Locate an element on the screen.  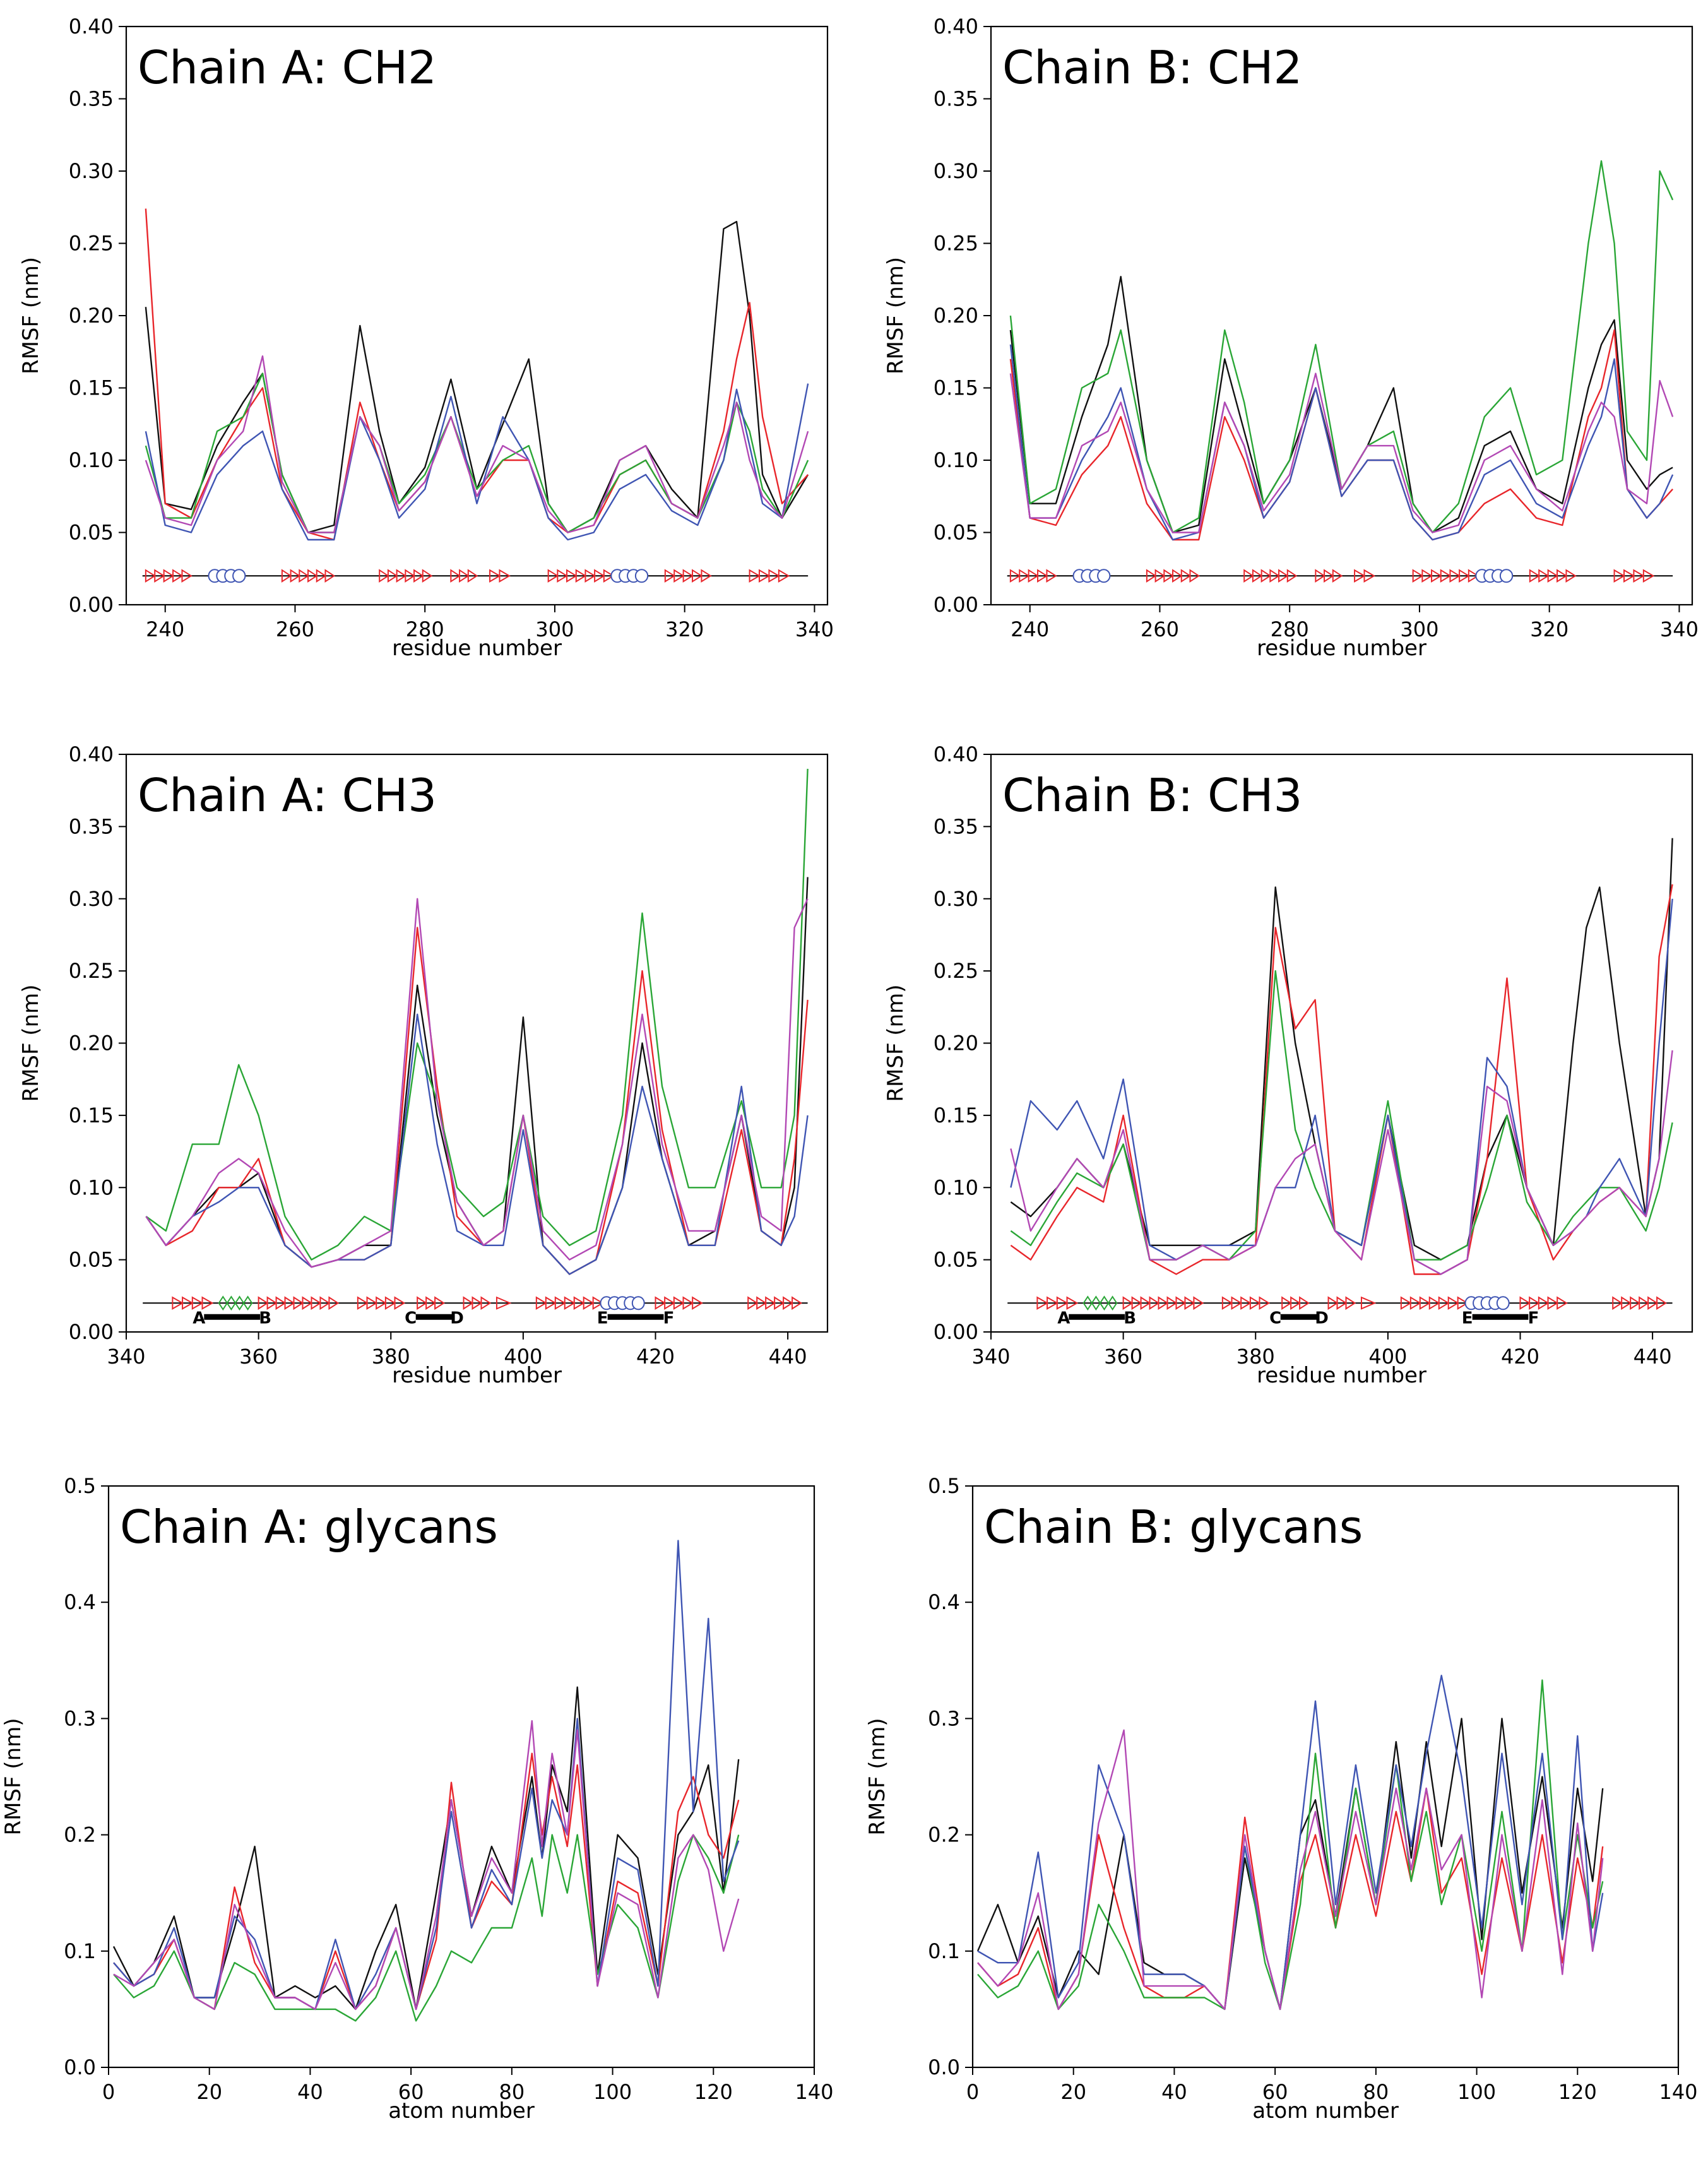
y-tick-label: 0.20 is located at coordinates (92, 1043).